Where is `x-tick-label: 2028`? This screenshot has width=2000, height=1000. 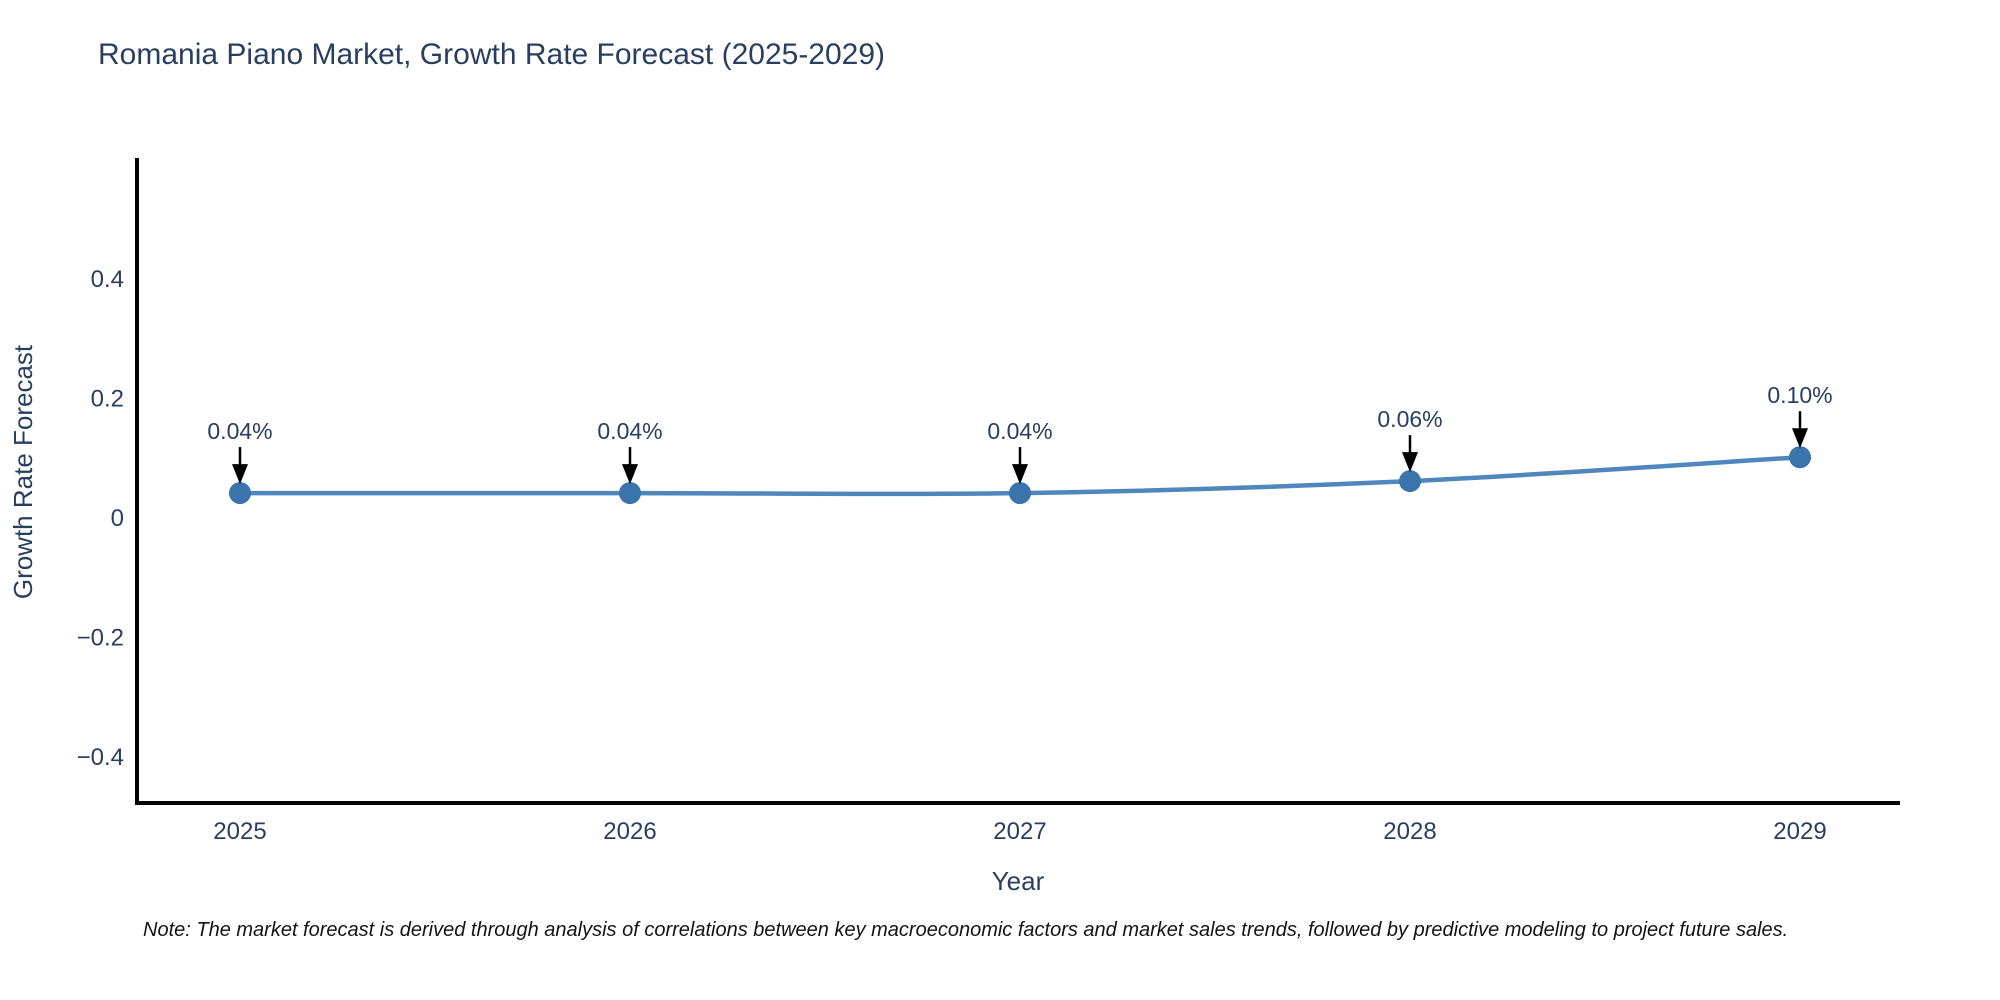
x-tick-label: 2028 is located at coordinates (1409, 831).